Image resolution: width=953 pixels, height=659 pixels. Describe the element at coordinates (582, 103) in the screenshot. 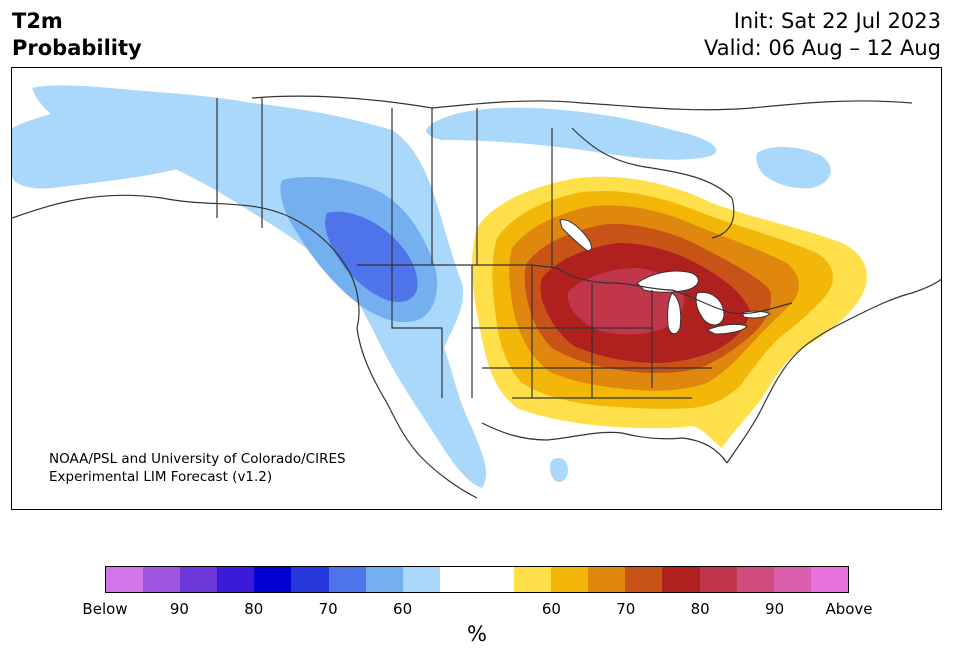

I see `arctic-coast` at that location.